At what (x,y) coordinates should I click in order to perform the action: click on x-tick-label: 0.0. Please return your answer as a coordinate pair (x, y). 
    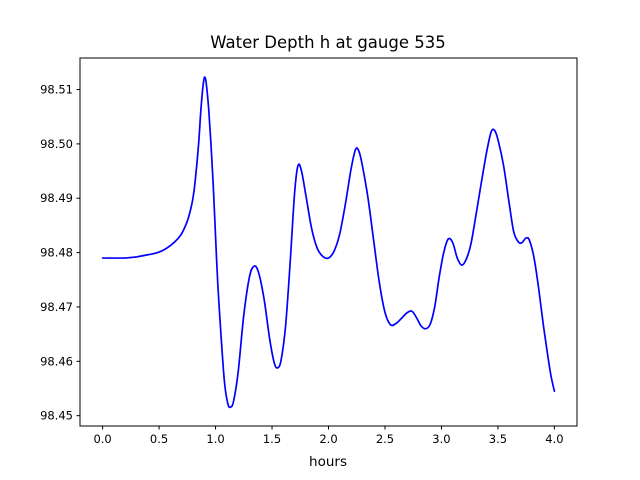
    Looking at the image, I should click on (102, 439).